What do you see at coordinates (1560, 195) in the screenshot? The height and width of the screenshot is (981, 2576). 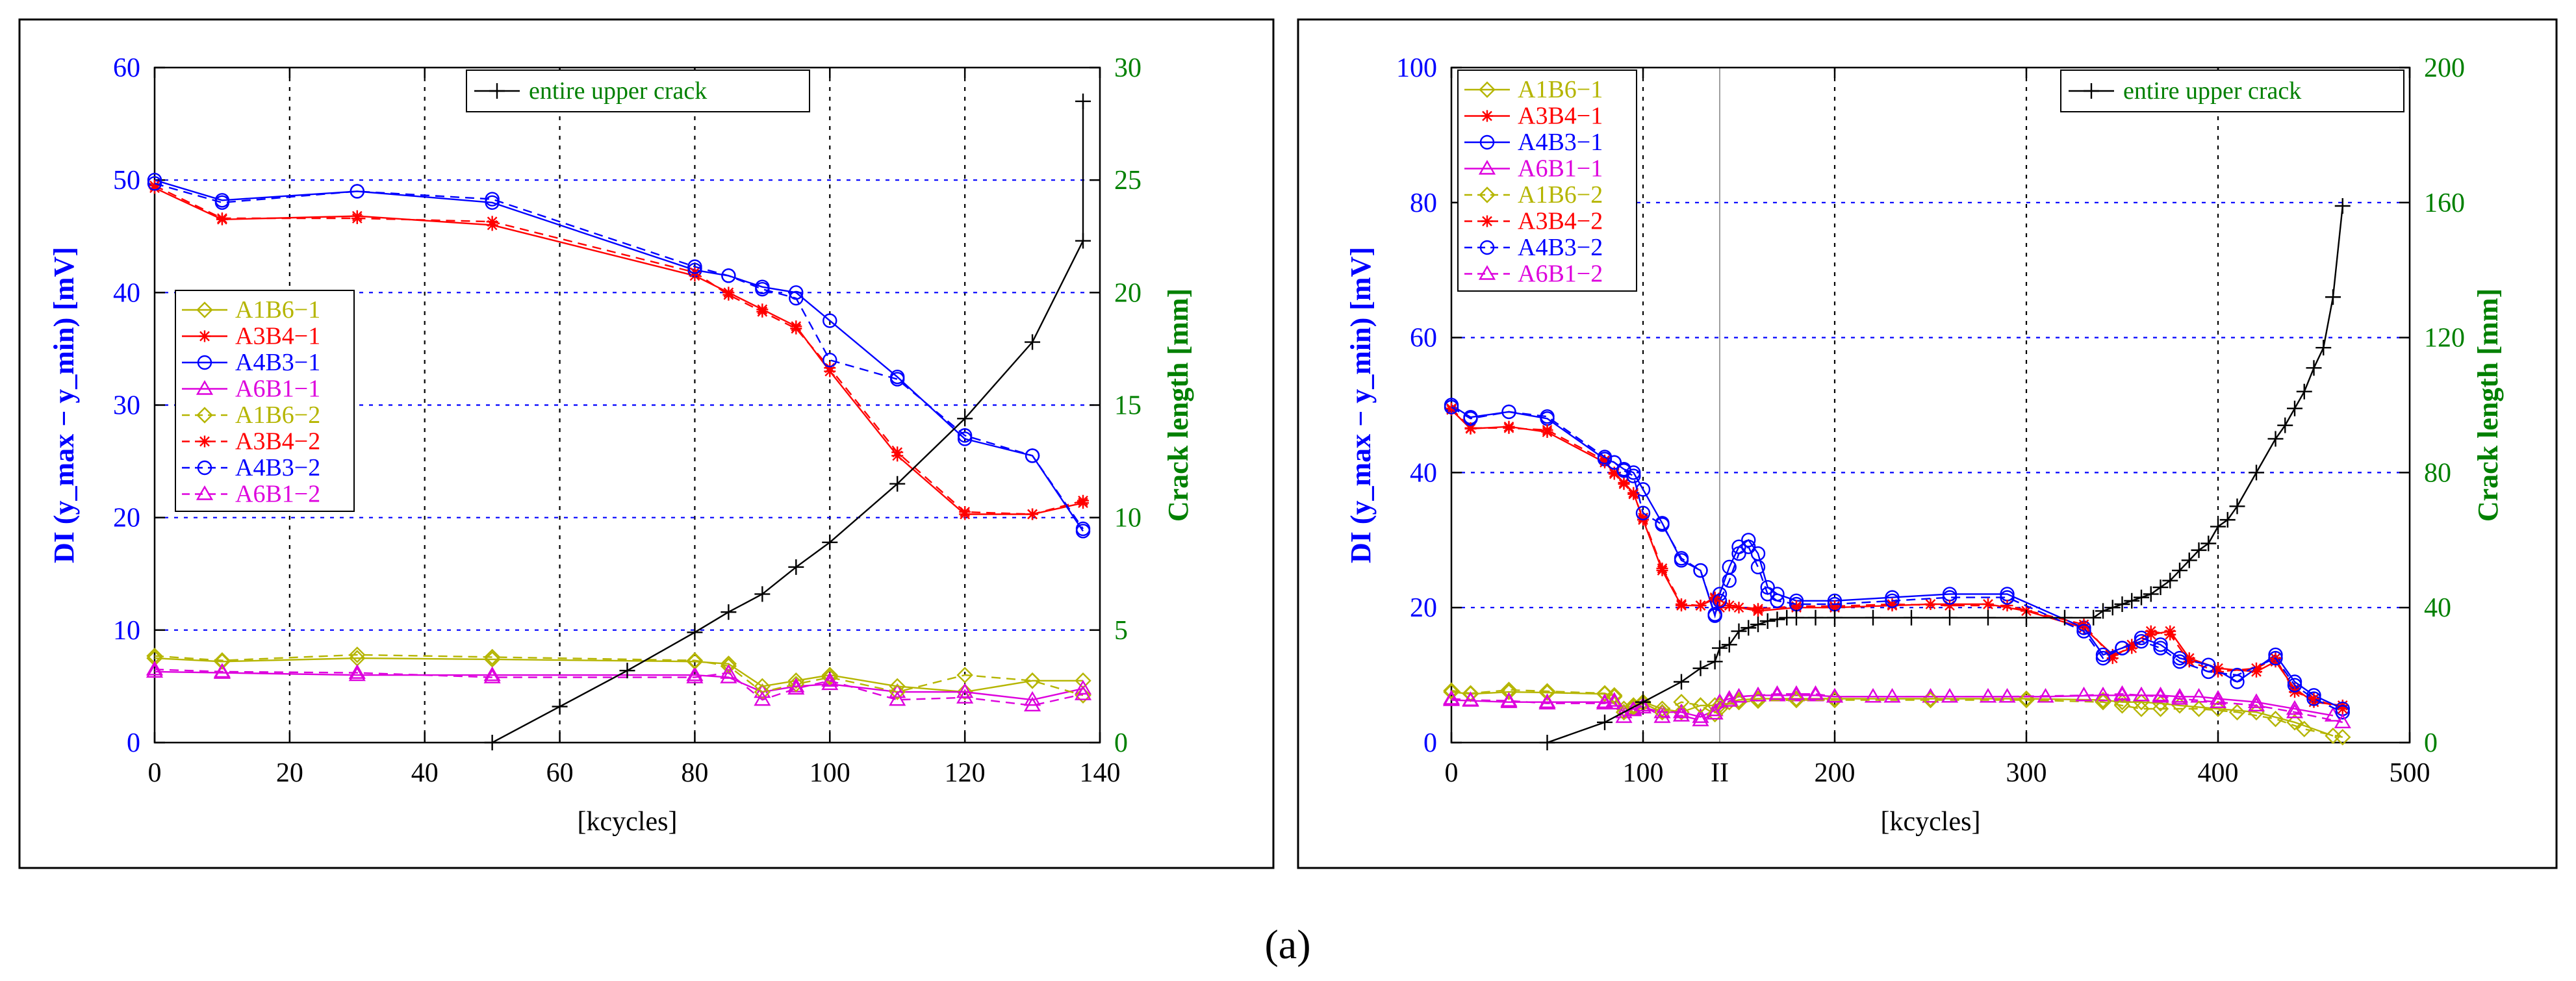 I see `legend-label: A1B6−2` at bounding box center [1560, 195].